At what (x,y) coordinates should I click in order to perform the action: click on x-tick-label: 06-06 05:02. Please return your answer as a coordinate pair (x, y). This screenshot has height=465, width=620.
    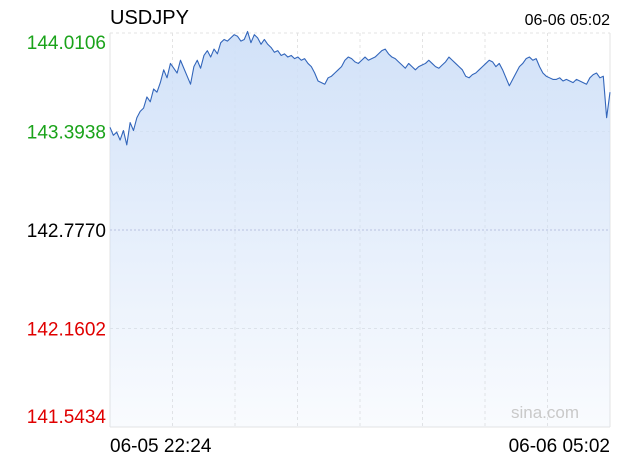
    Looking at the image, I should click on (559, 446).